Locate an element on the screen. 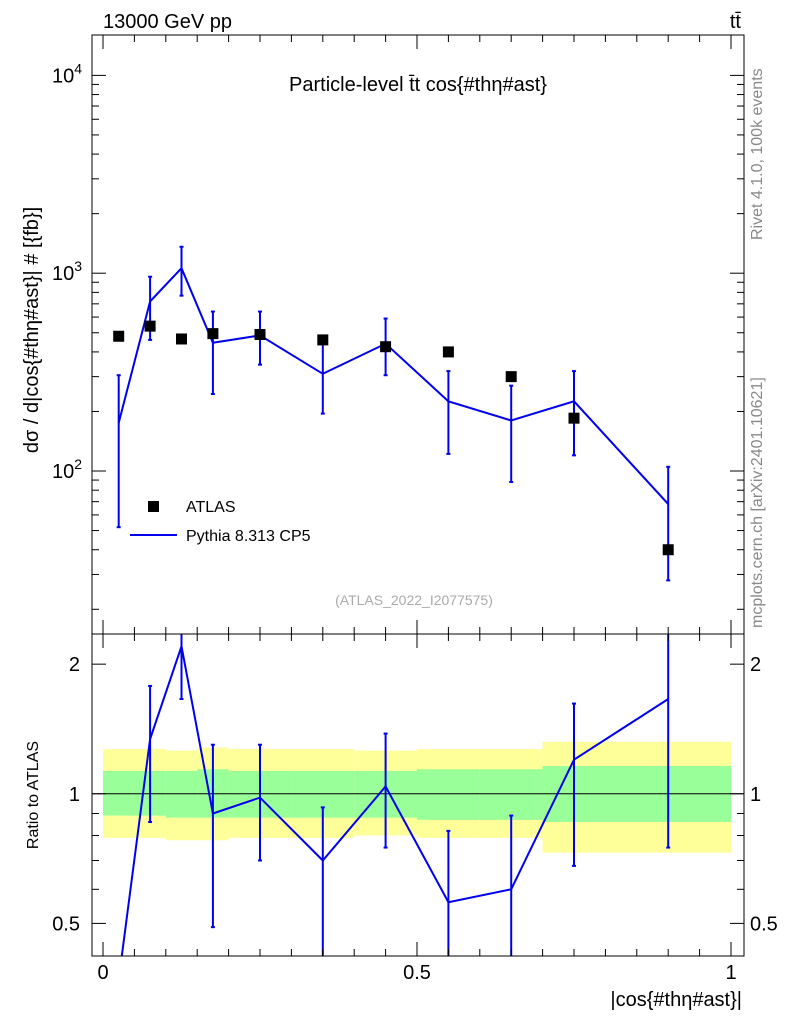 This screenshot has width=786, height=1024. analysis-watermark: (ATLAS_2022_I2077575) is located at coordinates (414, 600).